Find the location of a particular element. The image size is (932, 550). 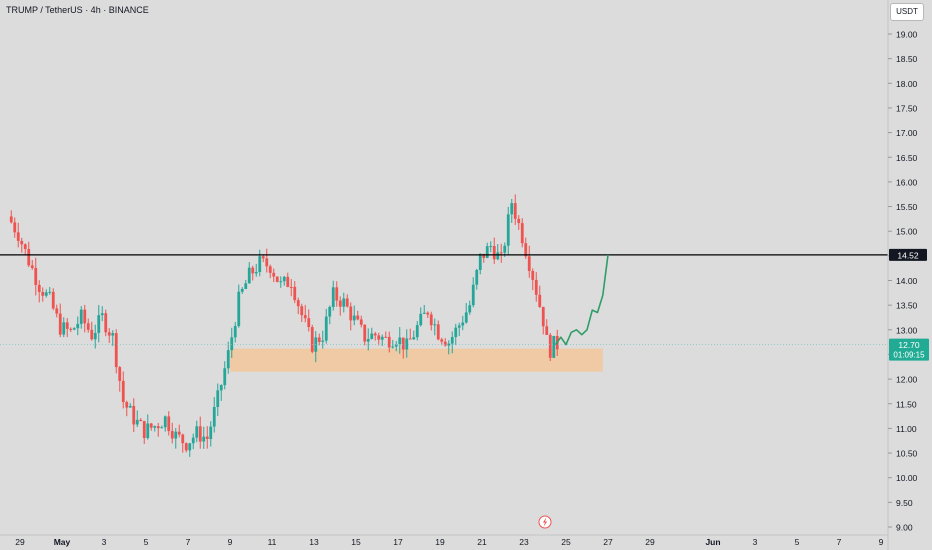

y-tick-label: 9.50 is located at coordinates (904, 503).